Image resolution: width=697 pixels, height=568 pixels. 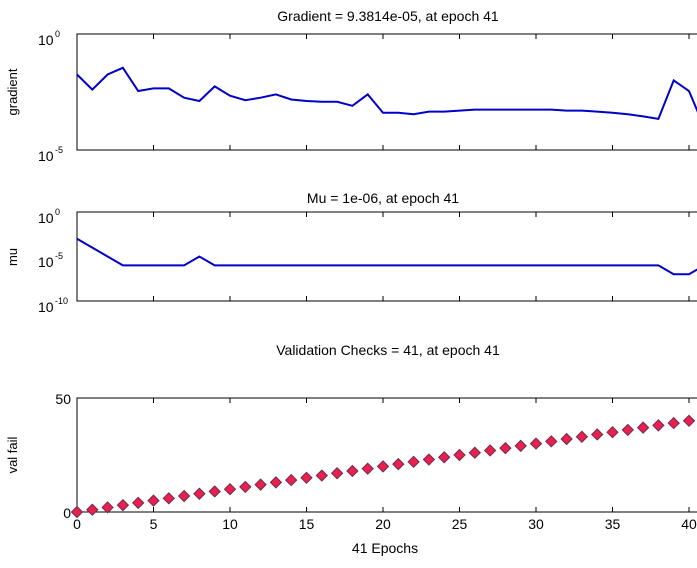 I want to click on mu-tick-marks, so click(x=383, y=256).